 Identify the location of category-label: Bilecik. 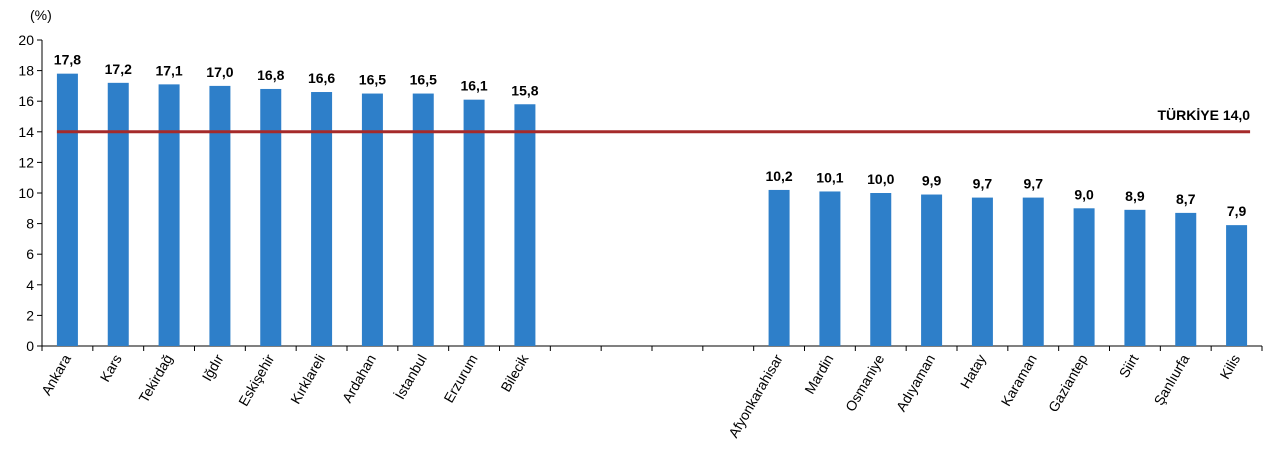
(514, 373).